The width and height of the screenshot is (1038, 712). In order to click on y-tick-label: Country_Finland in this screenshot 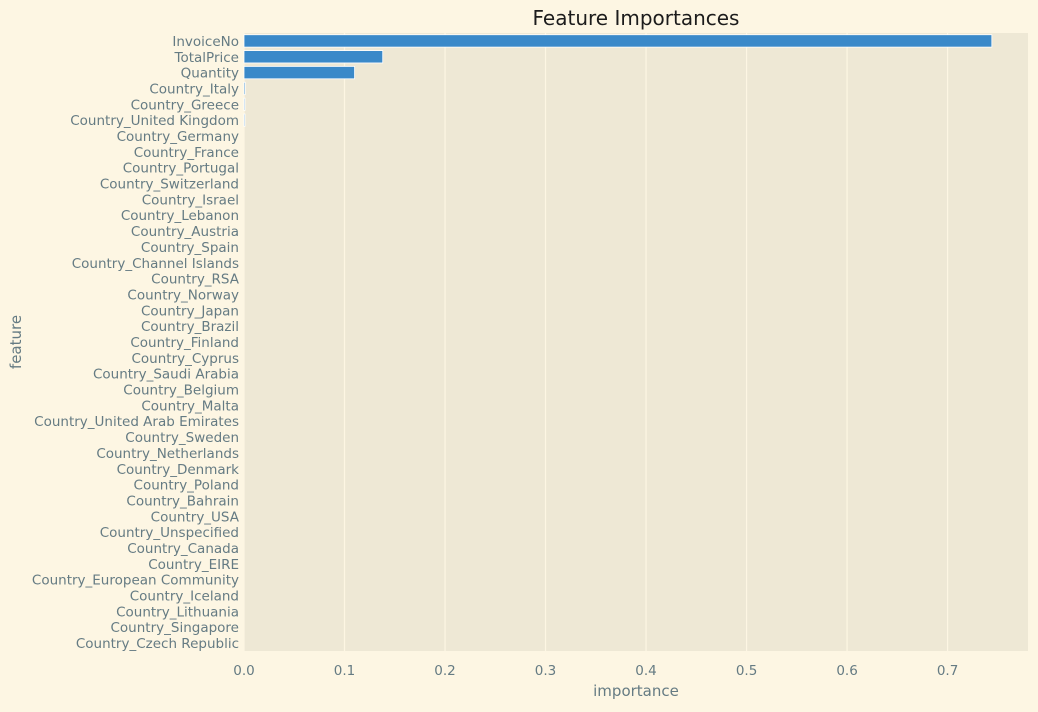, I will do `click(184, 343)`.